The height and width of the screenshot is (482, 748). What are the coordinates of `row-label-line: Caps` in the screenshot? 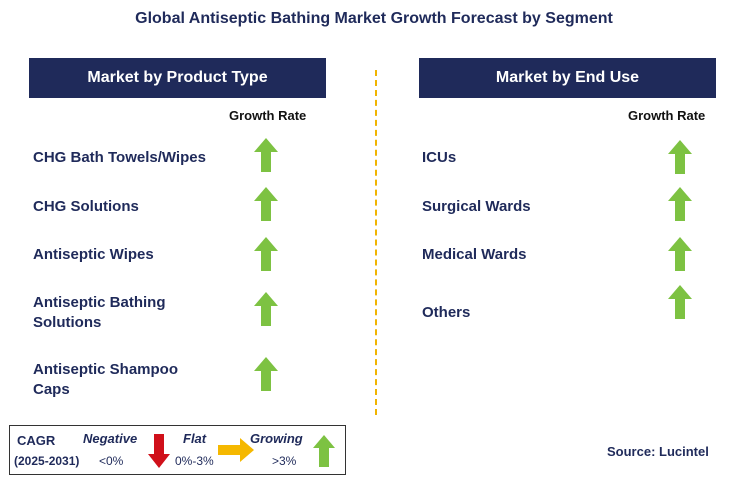 It's located at (51, 389).